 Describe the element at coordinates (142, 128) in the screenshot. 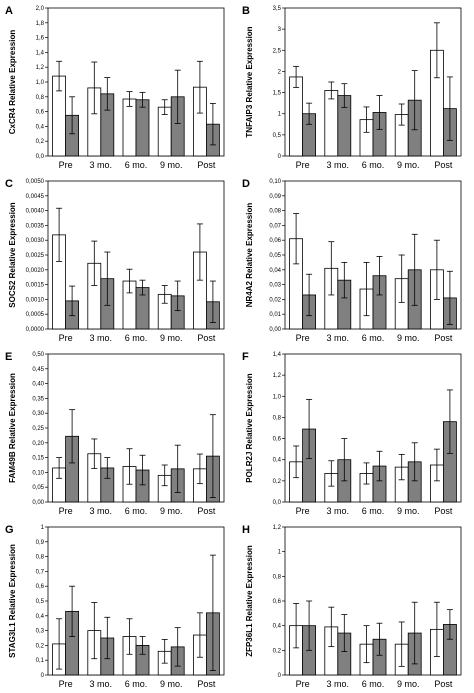

I see `bar-dark` at that location.